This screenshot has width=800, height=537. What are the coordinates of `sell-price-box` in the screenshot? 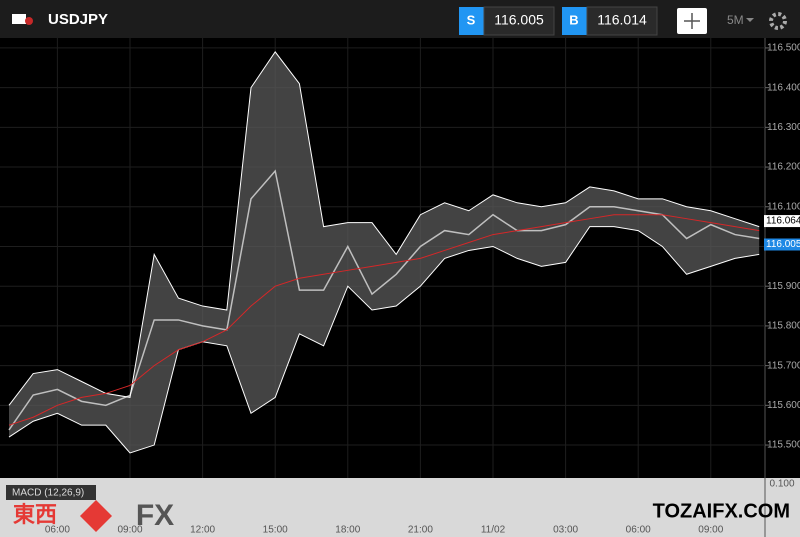 It's located at (519, 21).